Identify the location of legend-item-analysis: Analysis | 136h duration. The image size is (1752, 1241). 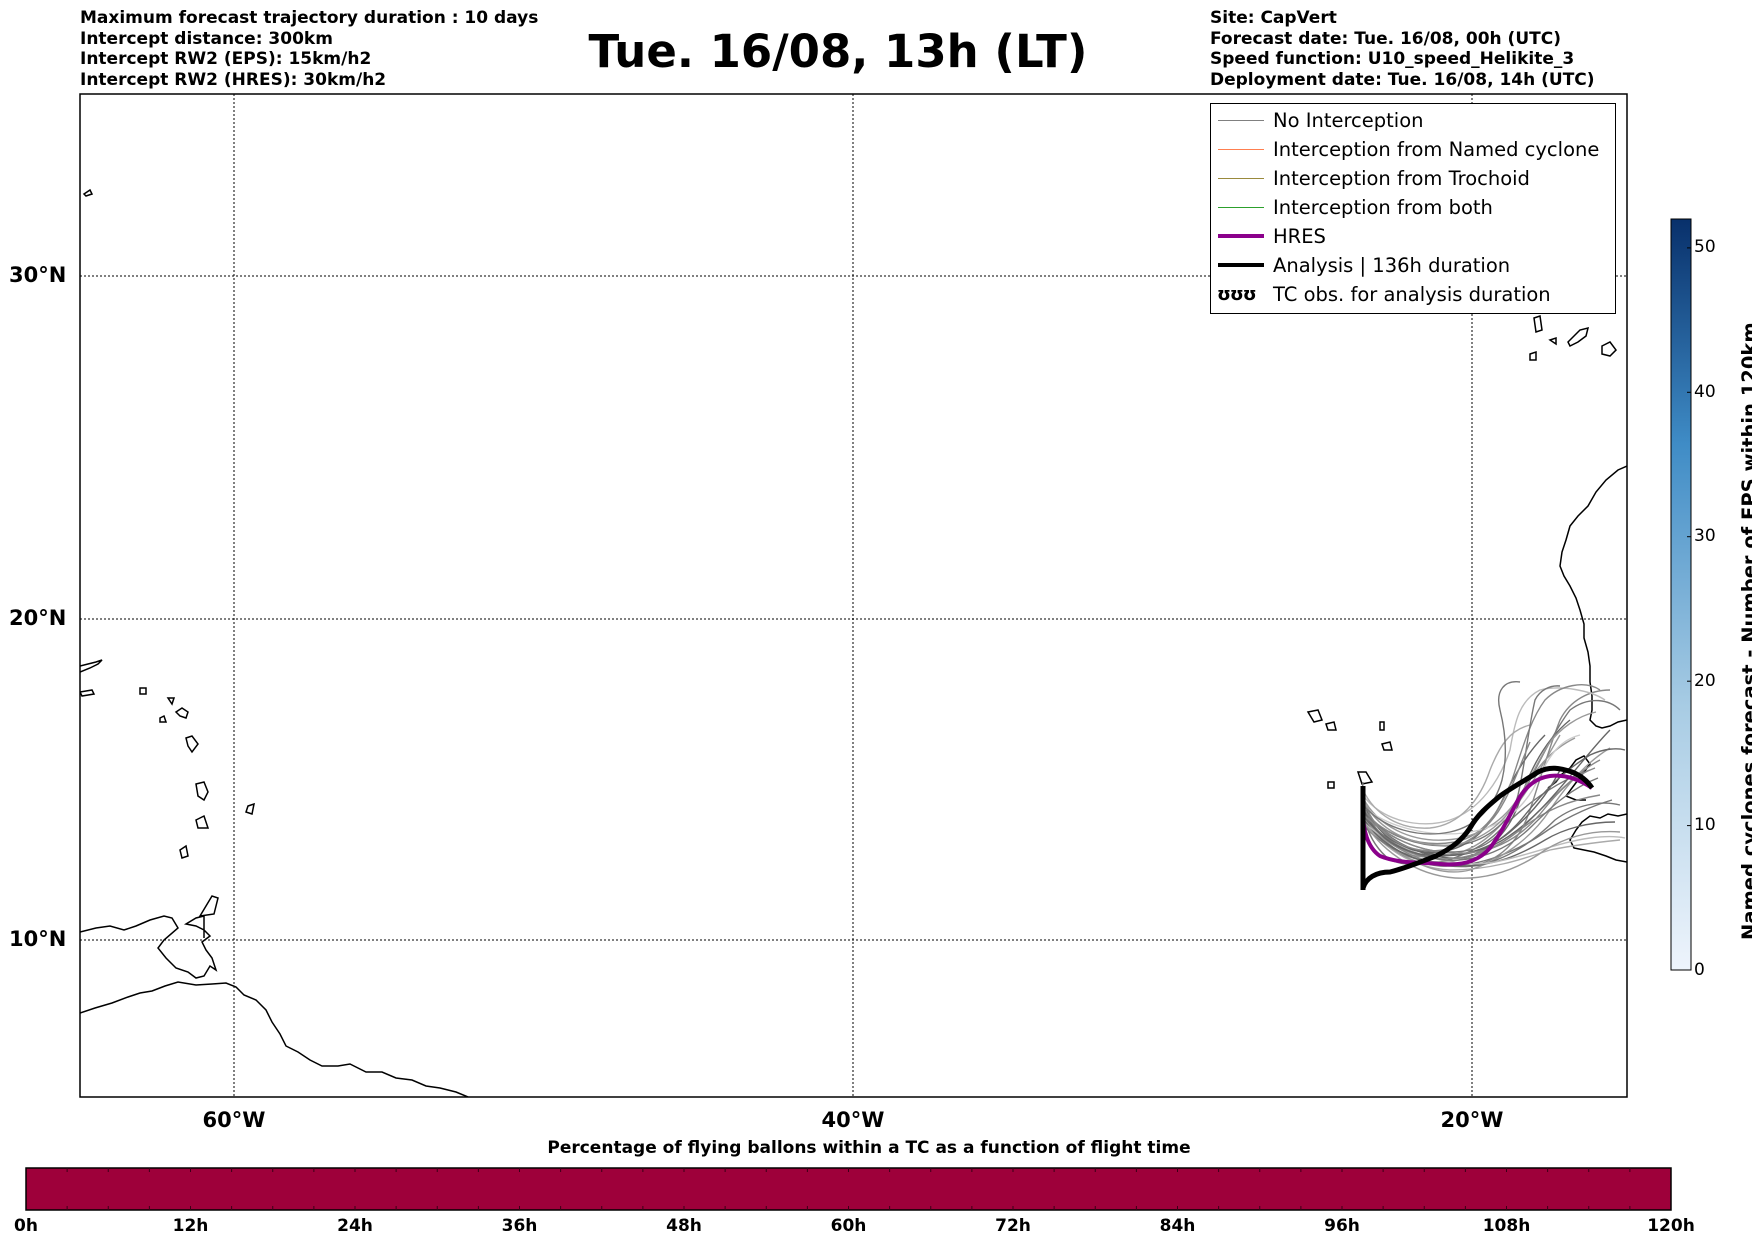
(1413, 266).